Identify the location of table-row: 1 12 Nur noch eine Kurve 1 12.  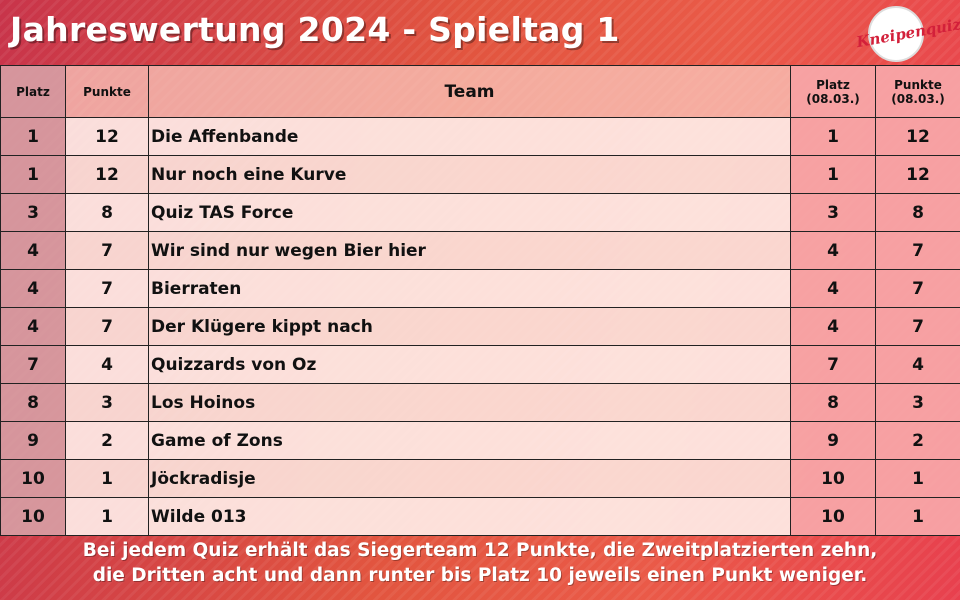
(480, 174).